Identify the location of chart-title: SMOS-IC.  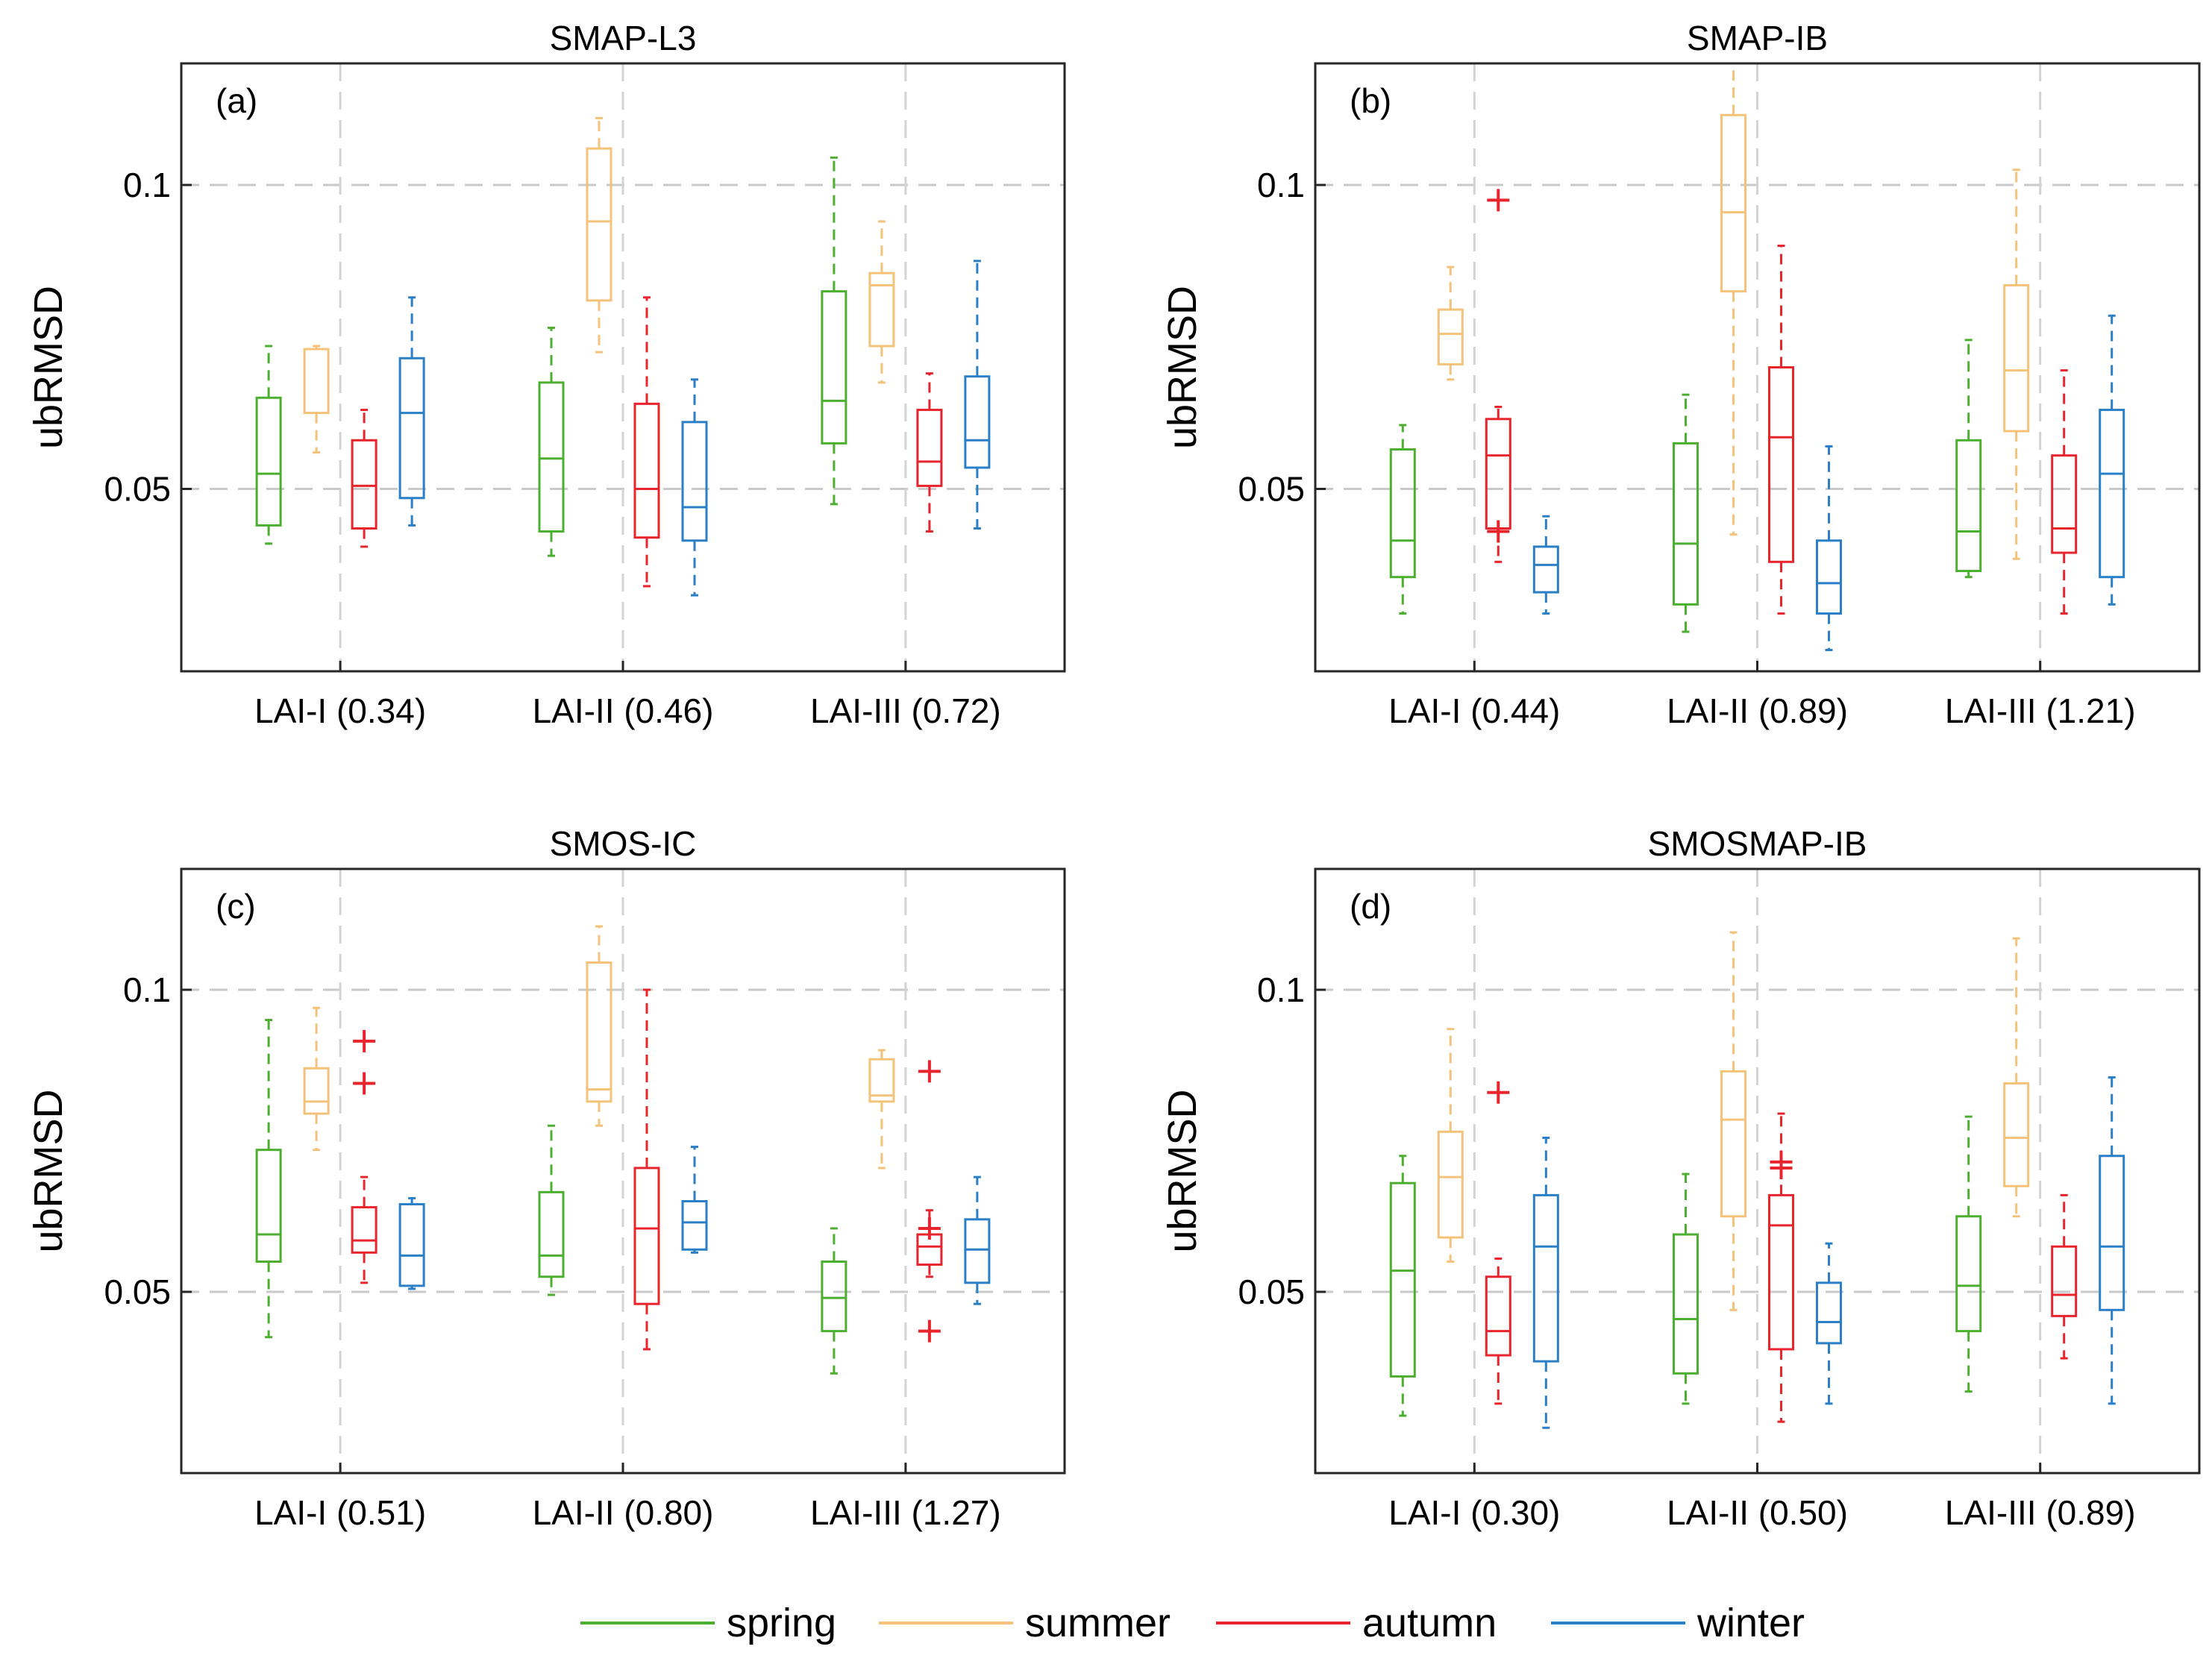
(623, 844).